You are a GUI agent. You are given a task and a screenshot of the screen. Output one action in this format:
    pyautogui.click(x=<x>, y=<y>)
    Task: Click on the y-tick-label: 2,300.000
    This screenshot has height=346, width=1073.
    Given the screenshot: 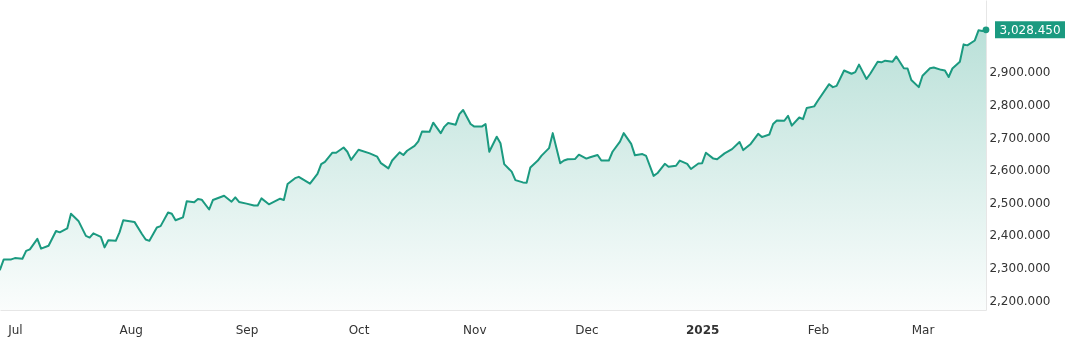 What is the action you would take?
    pyautogui.click(x=1020, y=268)
    